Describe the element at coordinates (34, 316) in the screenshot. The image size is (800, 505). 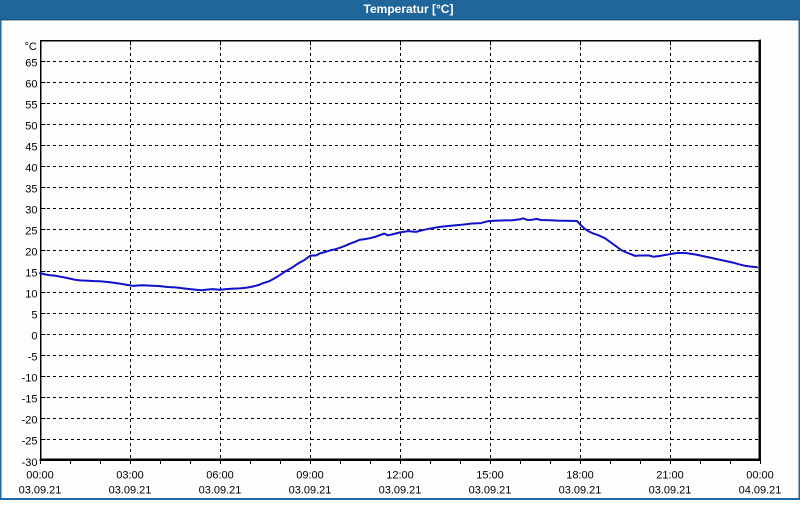
I see `svg-text: 5` at that location.